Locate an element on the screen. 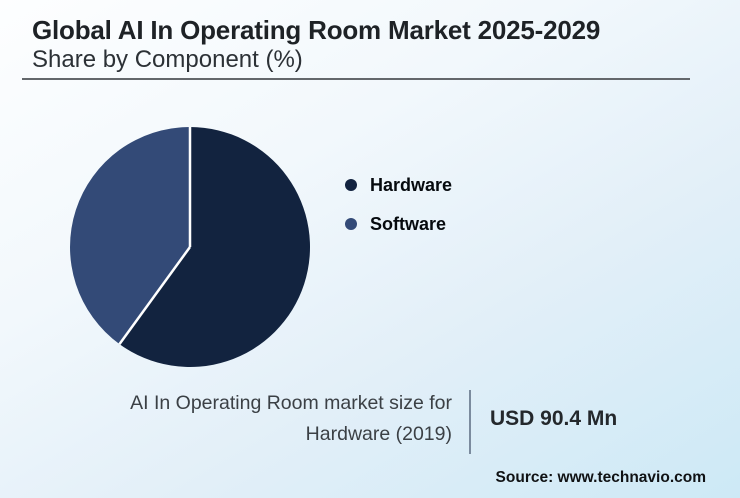 The image size is (740, 498). pie-slice-hardware is located at coordinates (215, 247).